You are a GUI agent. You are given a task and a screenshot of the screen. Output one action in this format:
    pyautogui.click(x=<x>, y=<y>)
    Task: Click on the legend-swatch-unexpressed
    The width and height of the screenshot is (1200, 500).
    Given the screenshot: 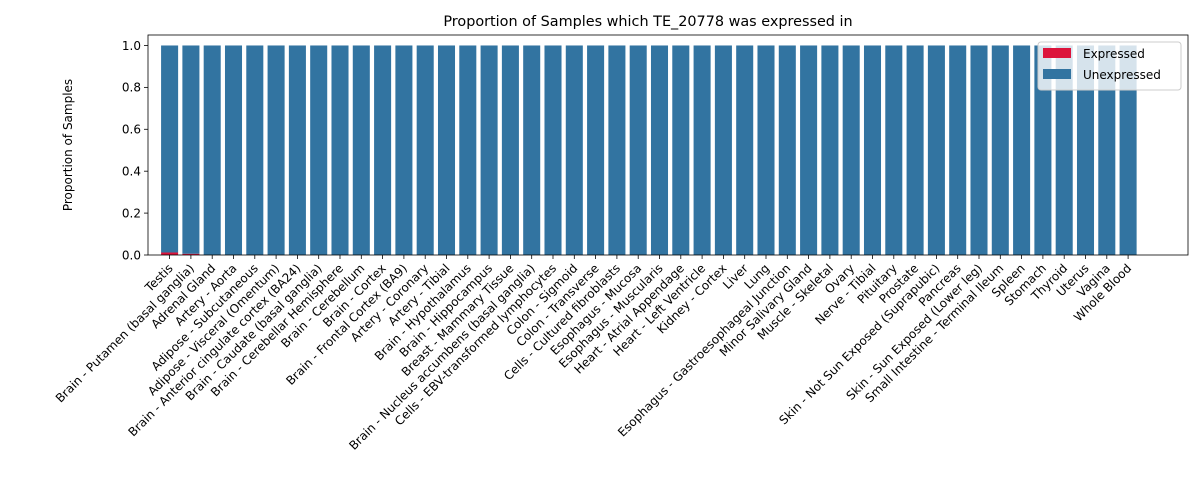 What is the action you would take?
    pyautogui.click(x=1057, y=74)
    